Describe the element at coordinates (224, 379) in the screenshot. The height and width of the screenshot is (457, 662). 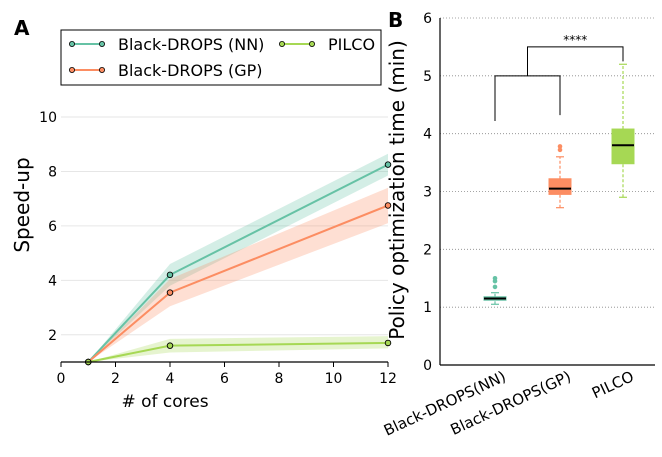
I see `x-tick-label: 6` at that location.